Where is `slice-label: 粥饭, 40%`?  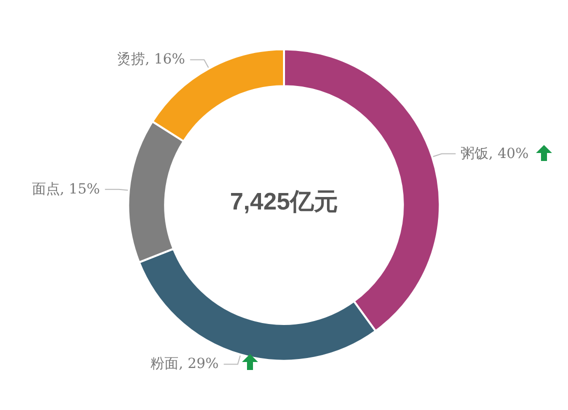 slice-label: 粥饭, 40% is located at coordinates (494, 154).